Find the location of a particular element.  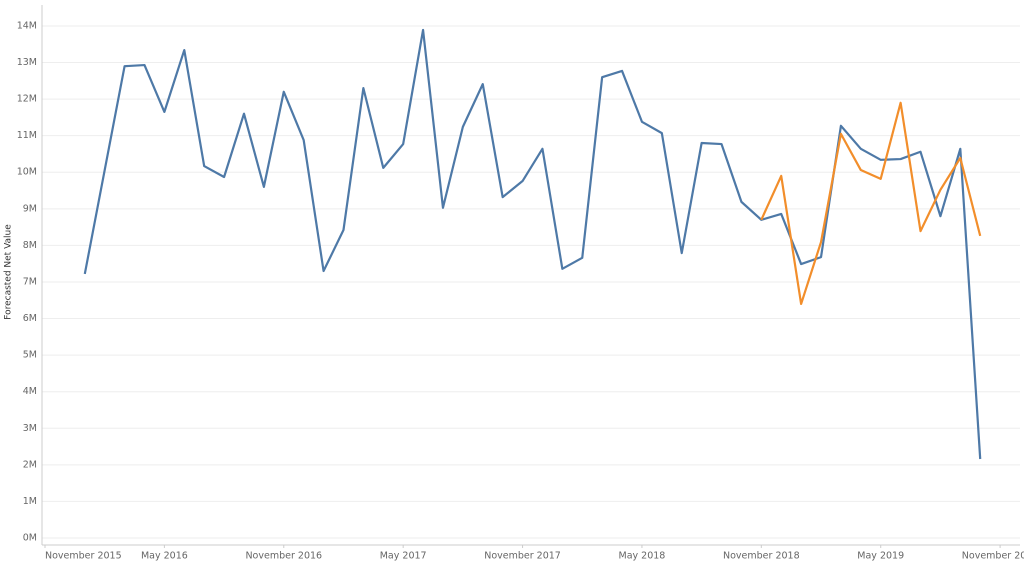

x-tick-label: November 2015 is located at coordinates (83, 556).